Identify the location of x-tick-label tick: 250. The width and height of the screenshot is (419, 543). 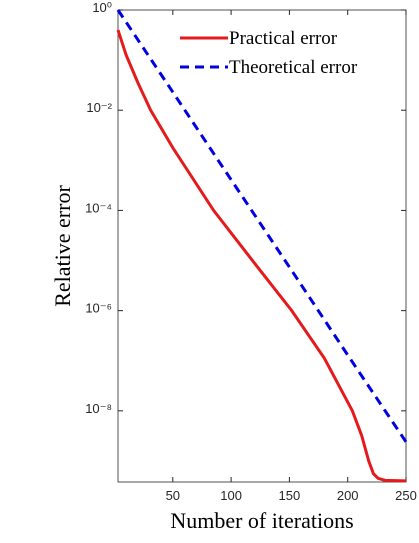
(406, 495).